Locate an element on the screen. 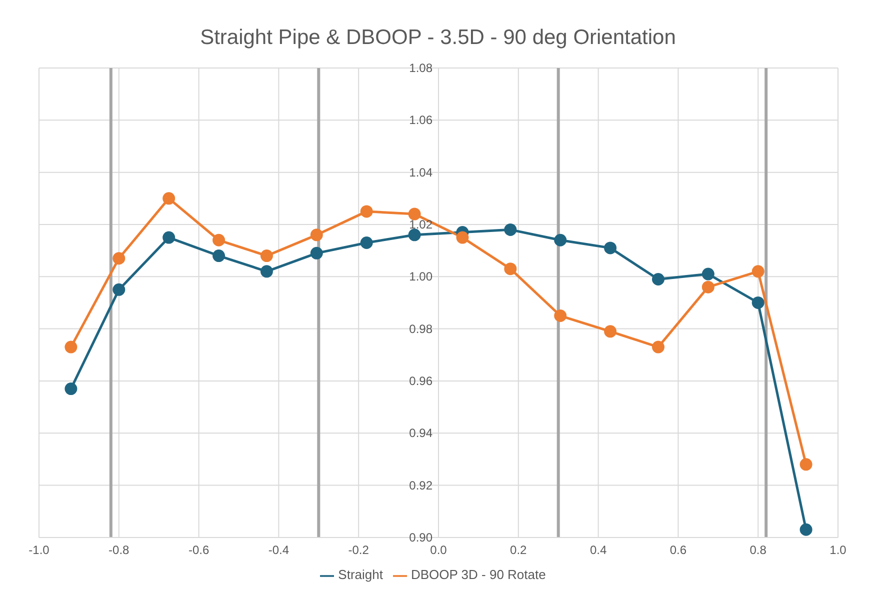 This screenshot has height=601, width=878. x-tick-label: -1.0 is located at coordinates (39, 549).